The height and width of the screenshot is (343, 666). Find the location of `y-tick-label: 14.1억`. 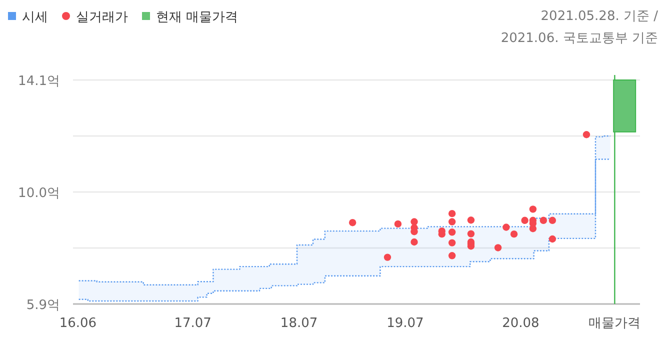

y-tick-label: 14.1억 is located at coordinates (39, 81).